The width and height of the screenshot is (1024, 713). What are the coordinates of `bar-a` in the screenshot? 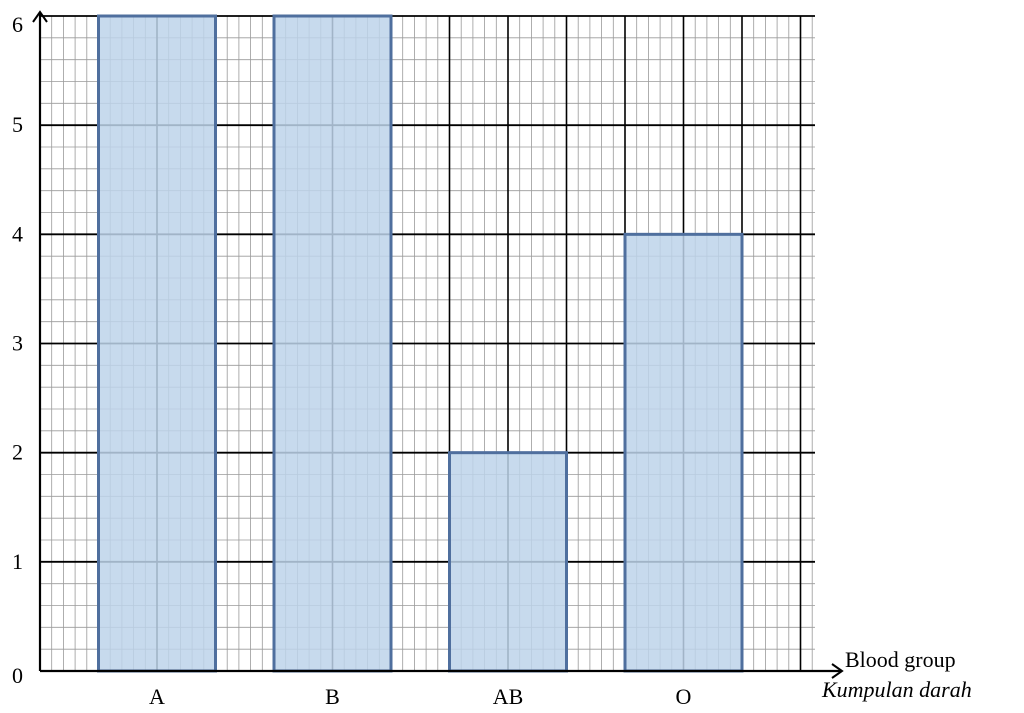 It's located at (157, 343).